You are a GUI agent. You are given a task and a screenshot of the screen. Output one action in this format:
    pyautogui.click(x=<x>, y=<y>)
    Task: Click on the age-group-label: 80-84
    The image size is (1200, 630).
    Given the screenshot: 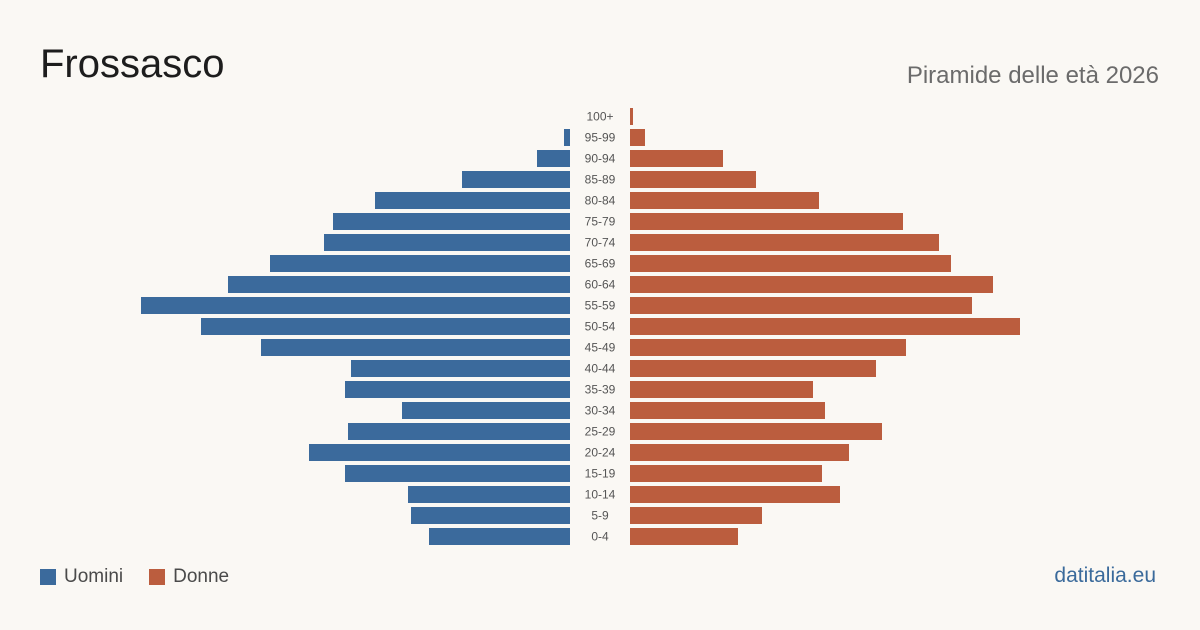 What is the action you would take?
    pyautogui.click(x=600, y=201)
    